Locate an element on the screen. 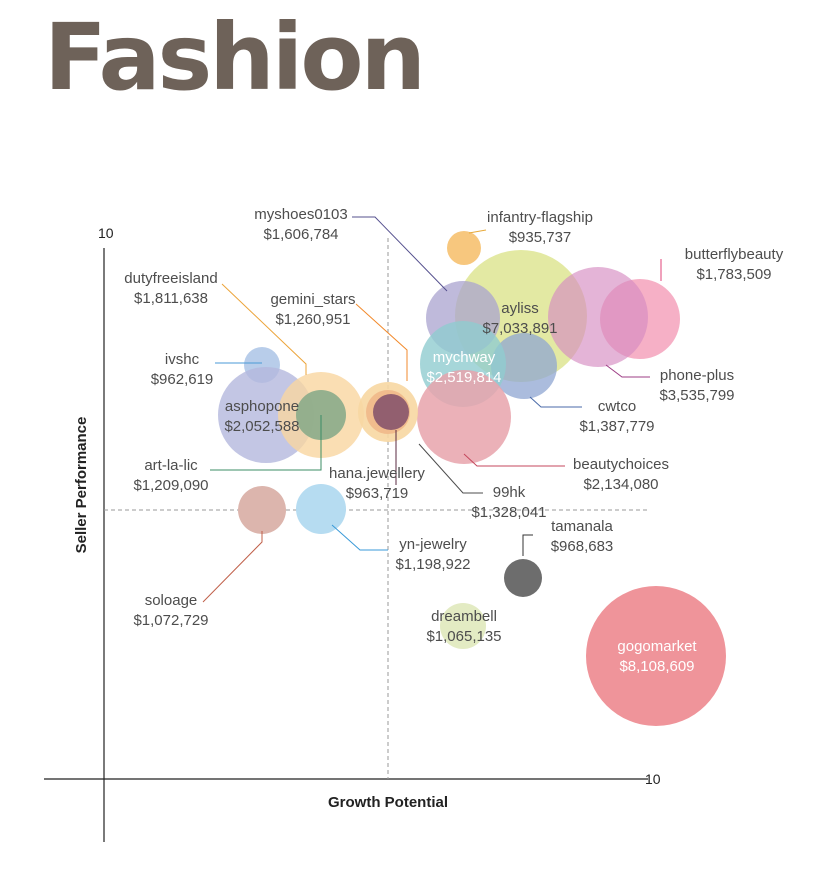 Image resolution: width=836 pixels, height=869 pixels. bubble-tamanala is located at coordinates (523, 578).